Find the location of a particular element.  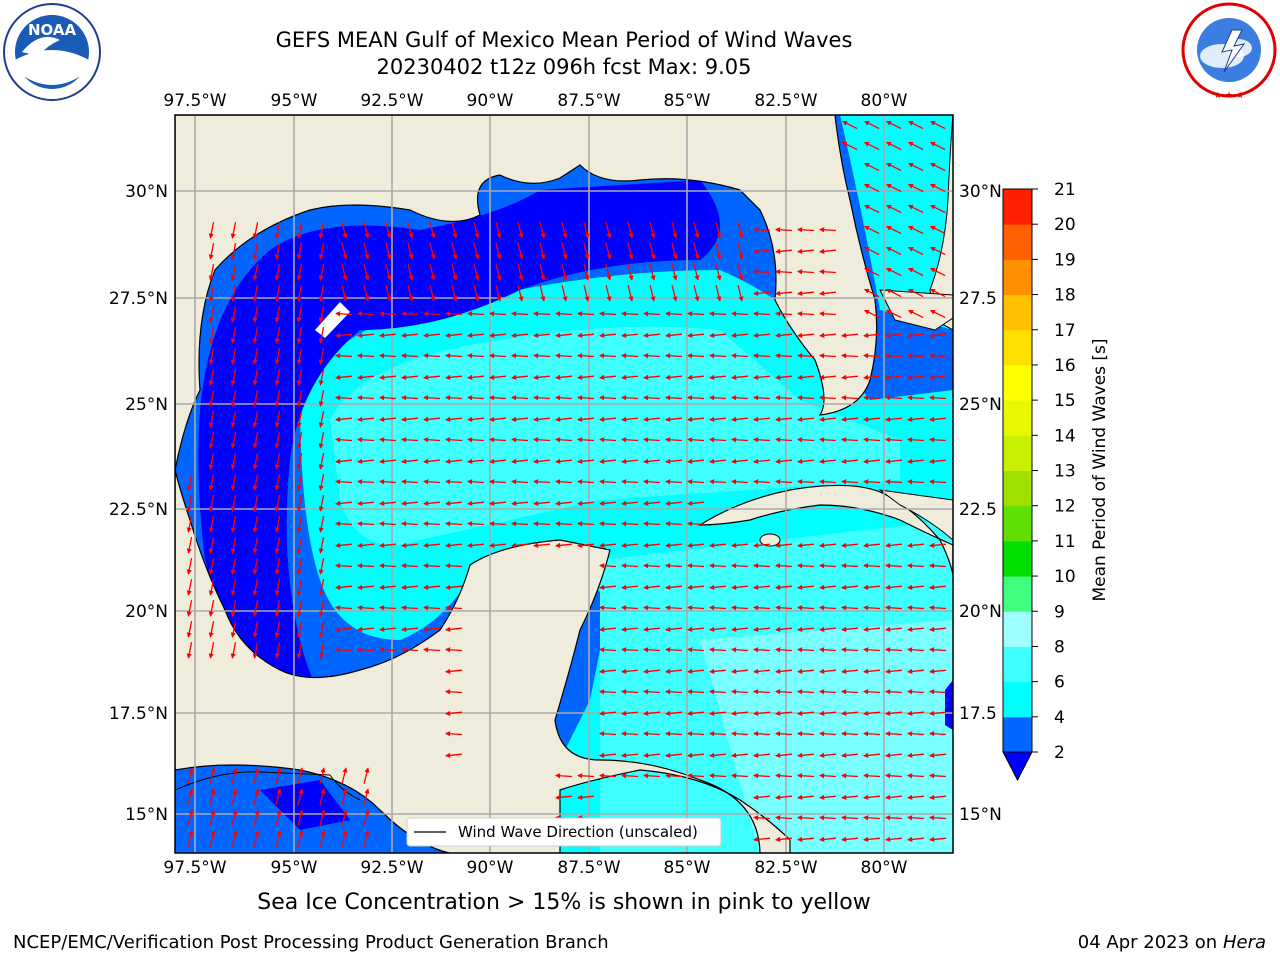

lat-label-right: 30°N is located at coordinates (980, 192).